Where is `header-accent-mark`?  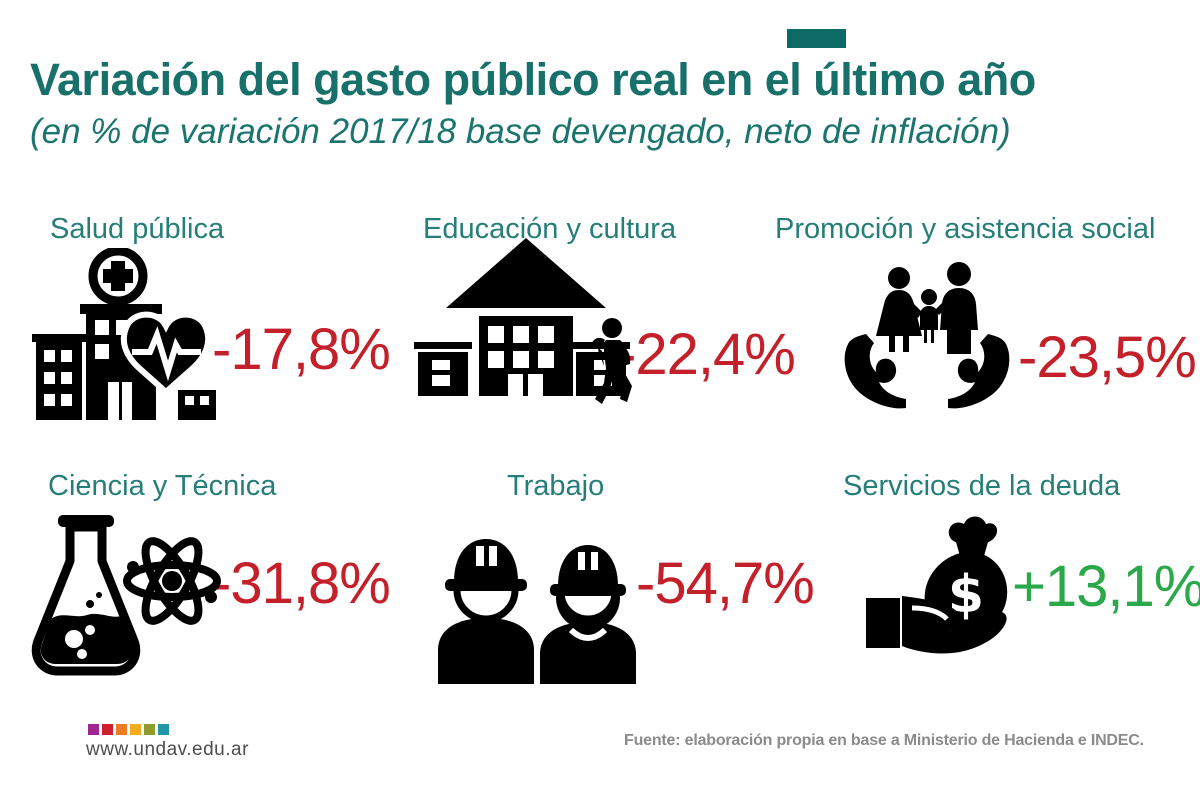
header-accent-mark is located at coordinates (816, 38).